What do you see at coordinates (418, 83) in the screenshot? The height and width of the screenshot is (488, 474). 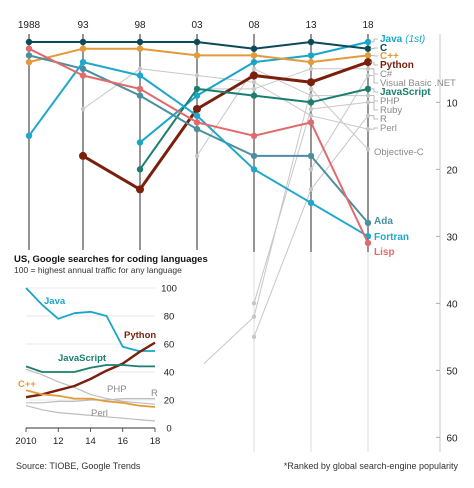 I see `series-label-visual-basic-net: Visual Basic .NET` at bounding box center [418, 83].